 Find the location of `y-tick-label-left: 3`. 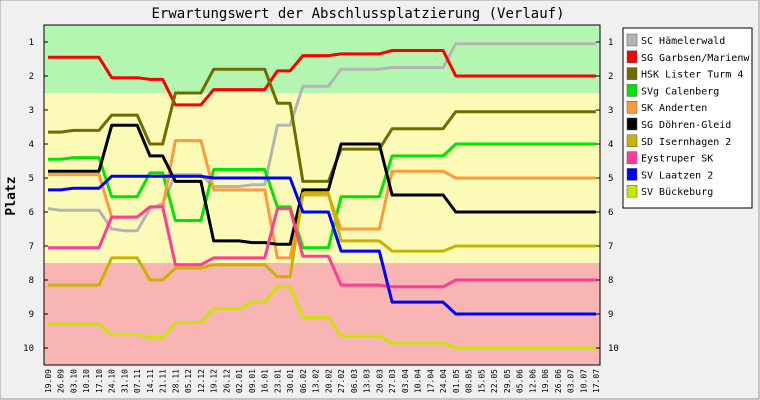

y-tick-label-left: 3 is located at coordinates (31, 111).